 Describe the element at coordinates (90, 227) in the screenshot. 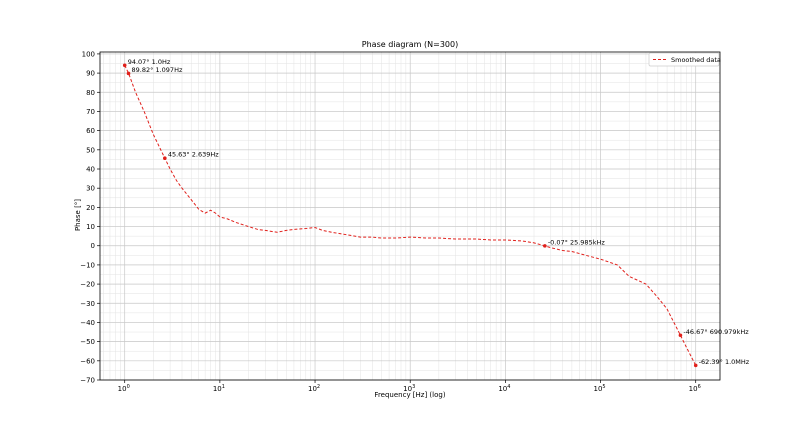

I see `y-tick-label: 10` at that location.